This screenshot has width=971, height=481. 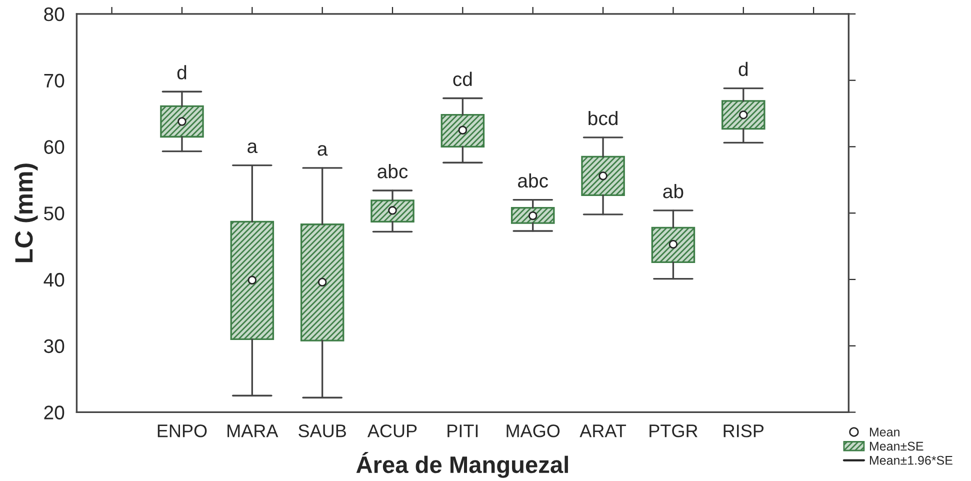 What do you see at coordinates (54, 279) in the screenshot?
I see `y-tick-label: 40` at bounding box center [54, 279].